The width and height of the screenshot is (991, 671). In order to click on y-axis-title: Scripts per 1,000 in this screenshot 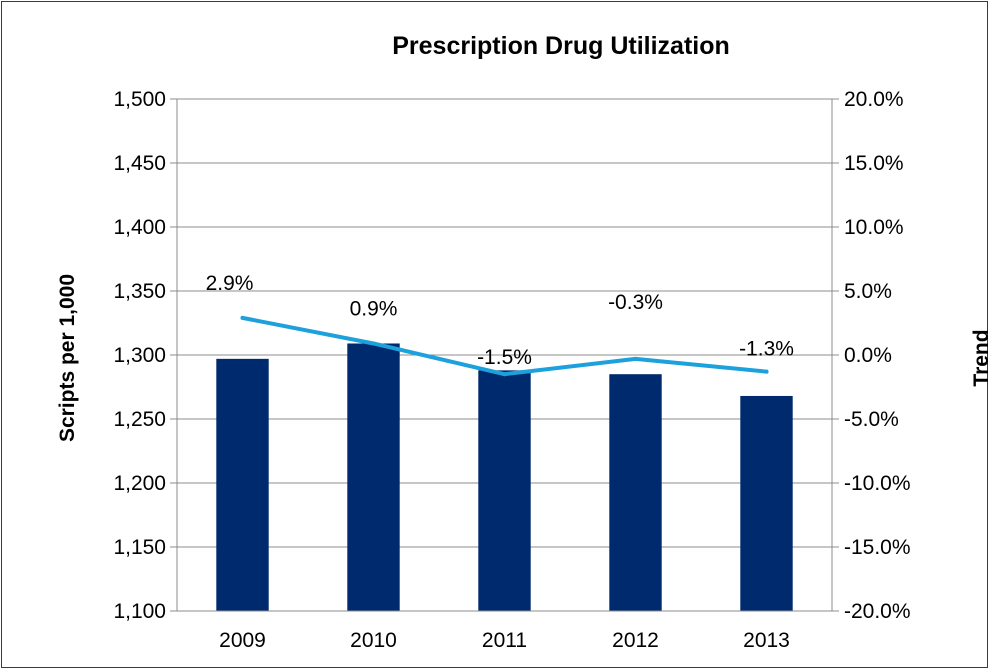, I will do `click(67, 358)`.